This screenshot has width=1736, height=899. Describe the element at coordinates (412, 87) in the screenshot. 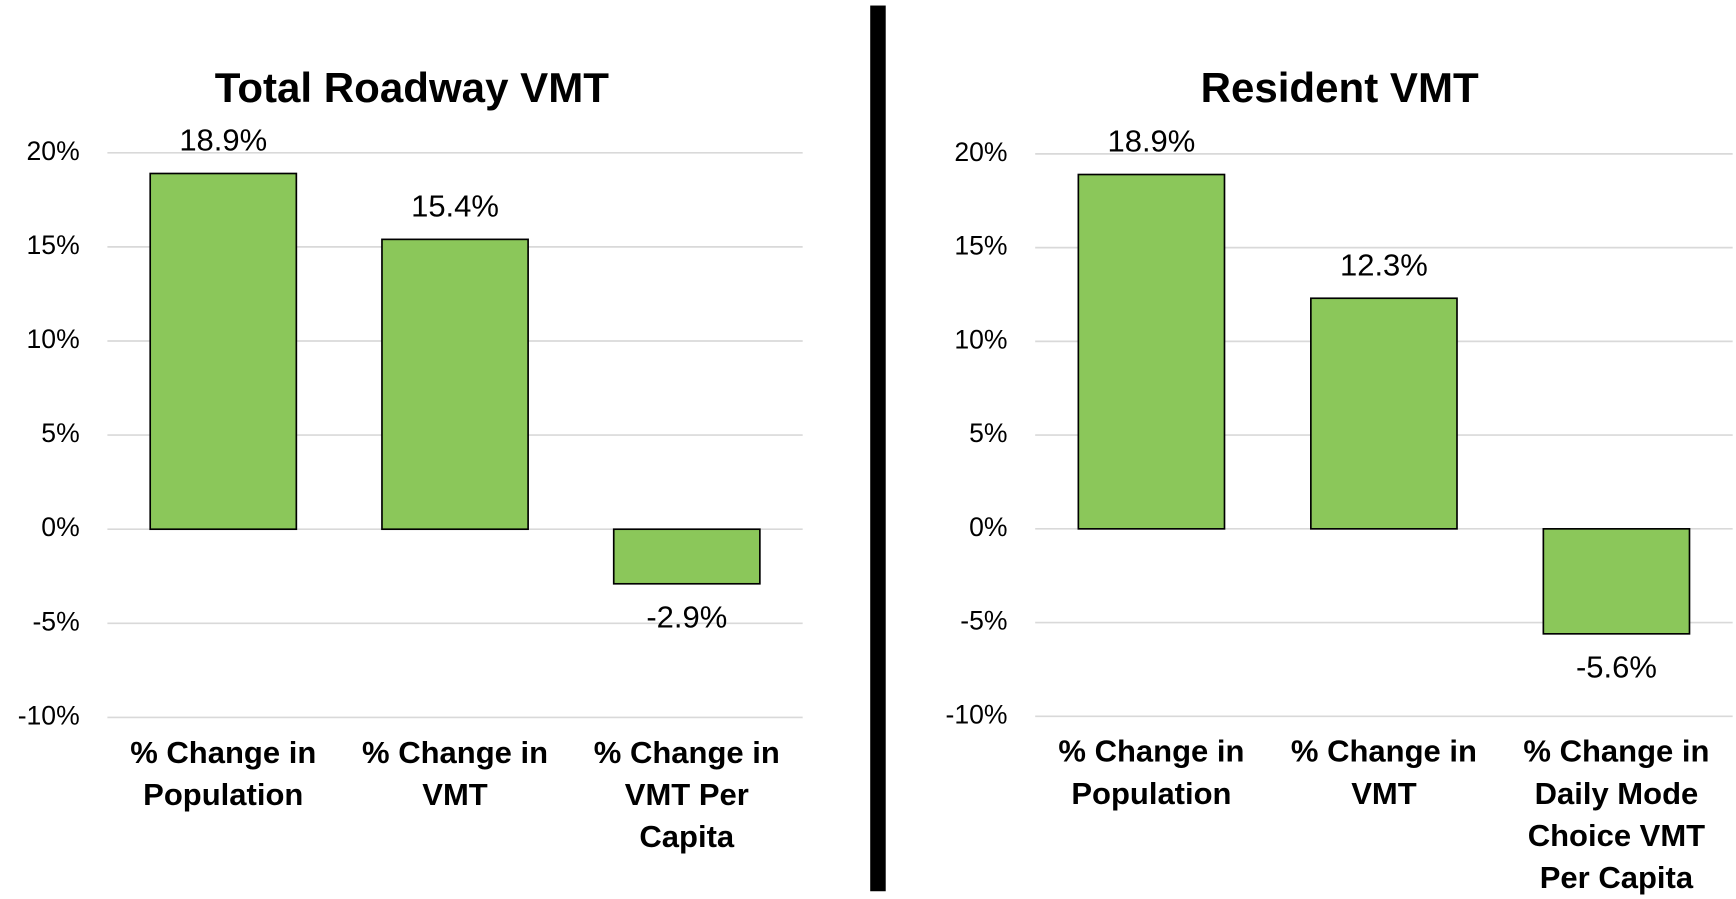

I see `chart-title: Total Roadway VMT` at that location.